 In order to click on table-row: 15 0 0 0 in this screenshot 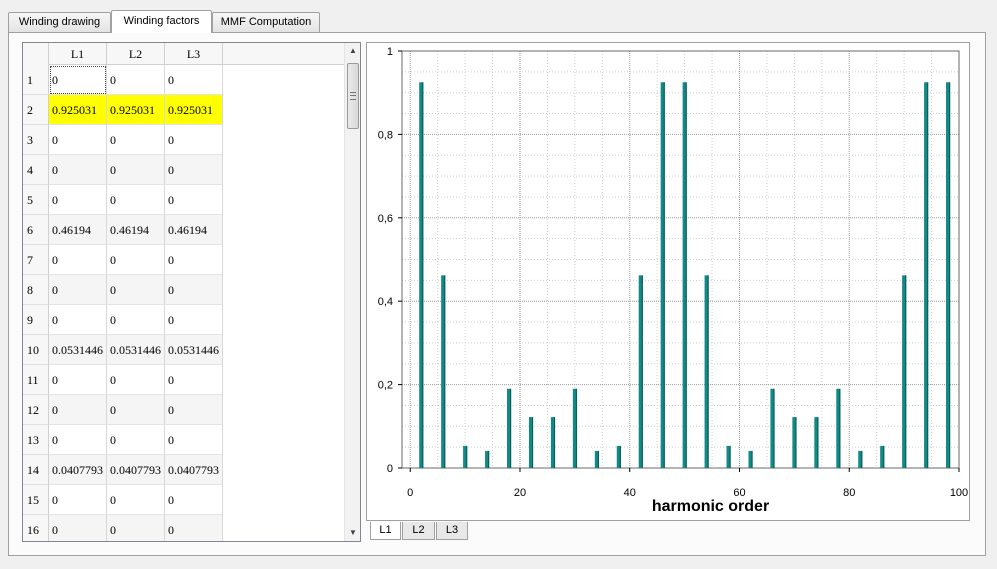, I will do `click(123, 500)`.